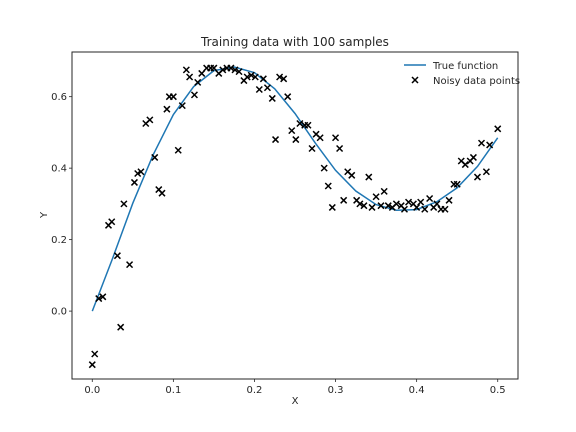 The width and height of the screenshot is (576, 432). What do you see at coordinates (59, 97) in the screenshot?
I see `y-tick-label: 0.6` at bounding box center [59, 97].